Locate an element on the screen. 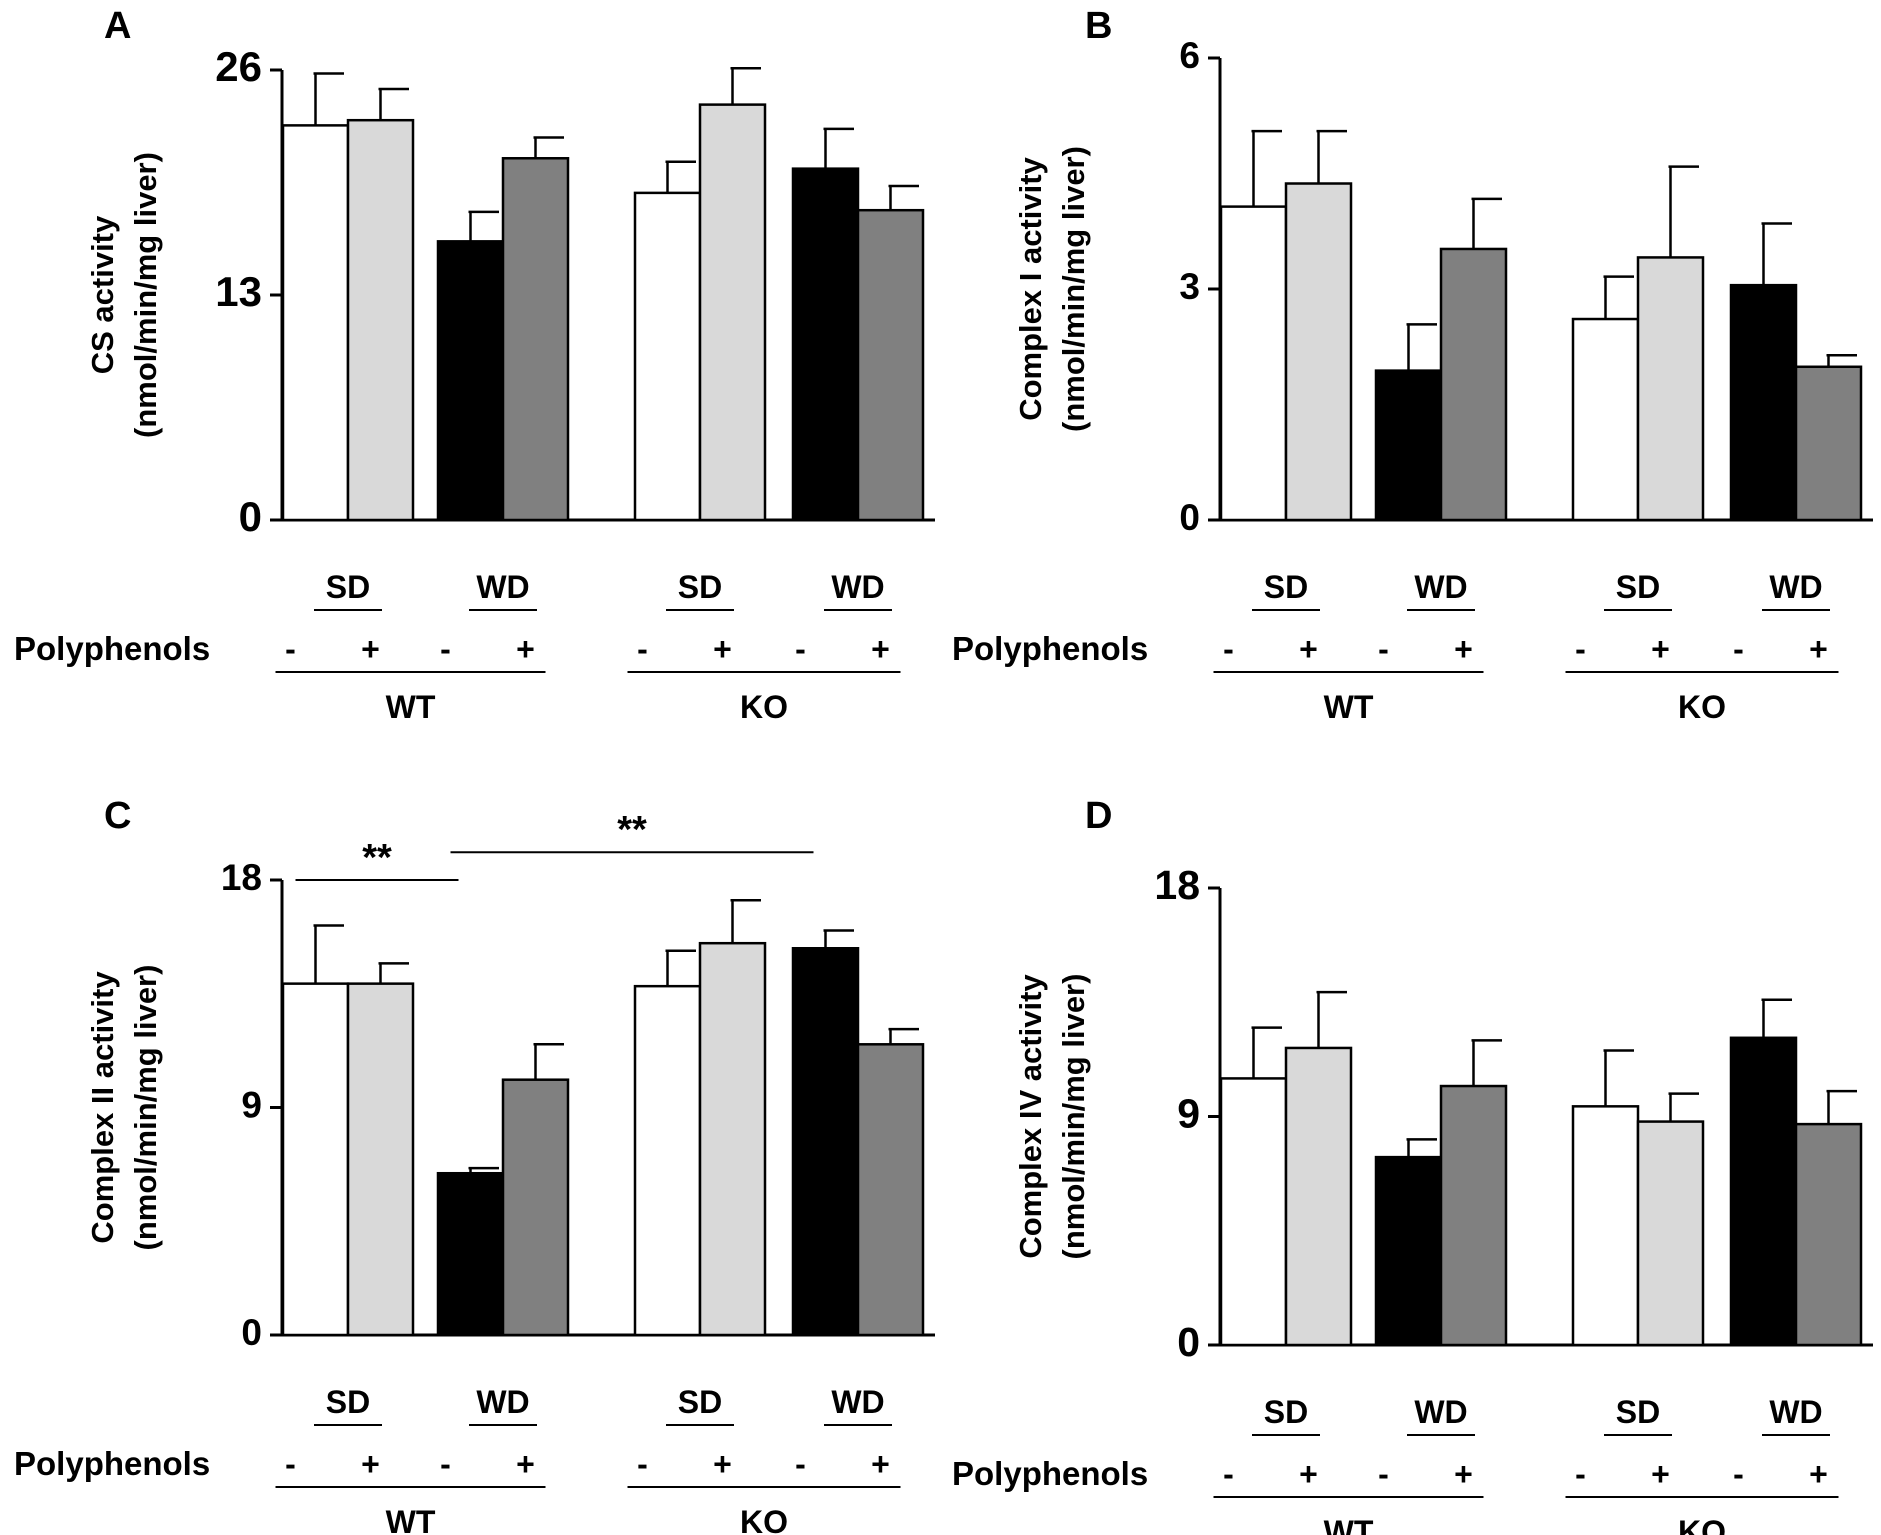 The image size is (1881, 1535). y-axis-label: Complex IV activity is located at coordinates (1030, 1116).